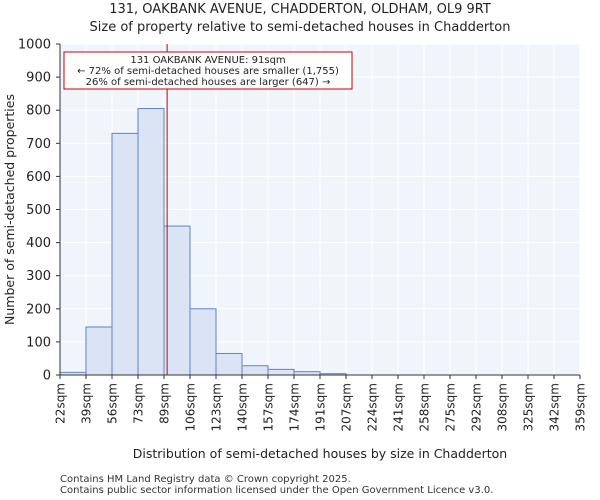 This screenshot has height=500, width=600. I want to click on x-tick-label: 56sqm, so click(113, 403).